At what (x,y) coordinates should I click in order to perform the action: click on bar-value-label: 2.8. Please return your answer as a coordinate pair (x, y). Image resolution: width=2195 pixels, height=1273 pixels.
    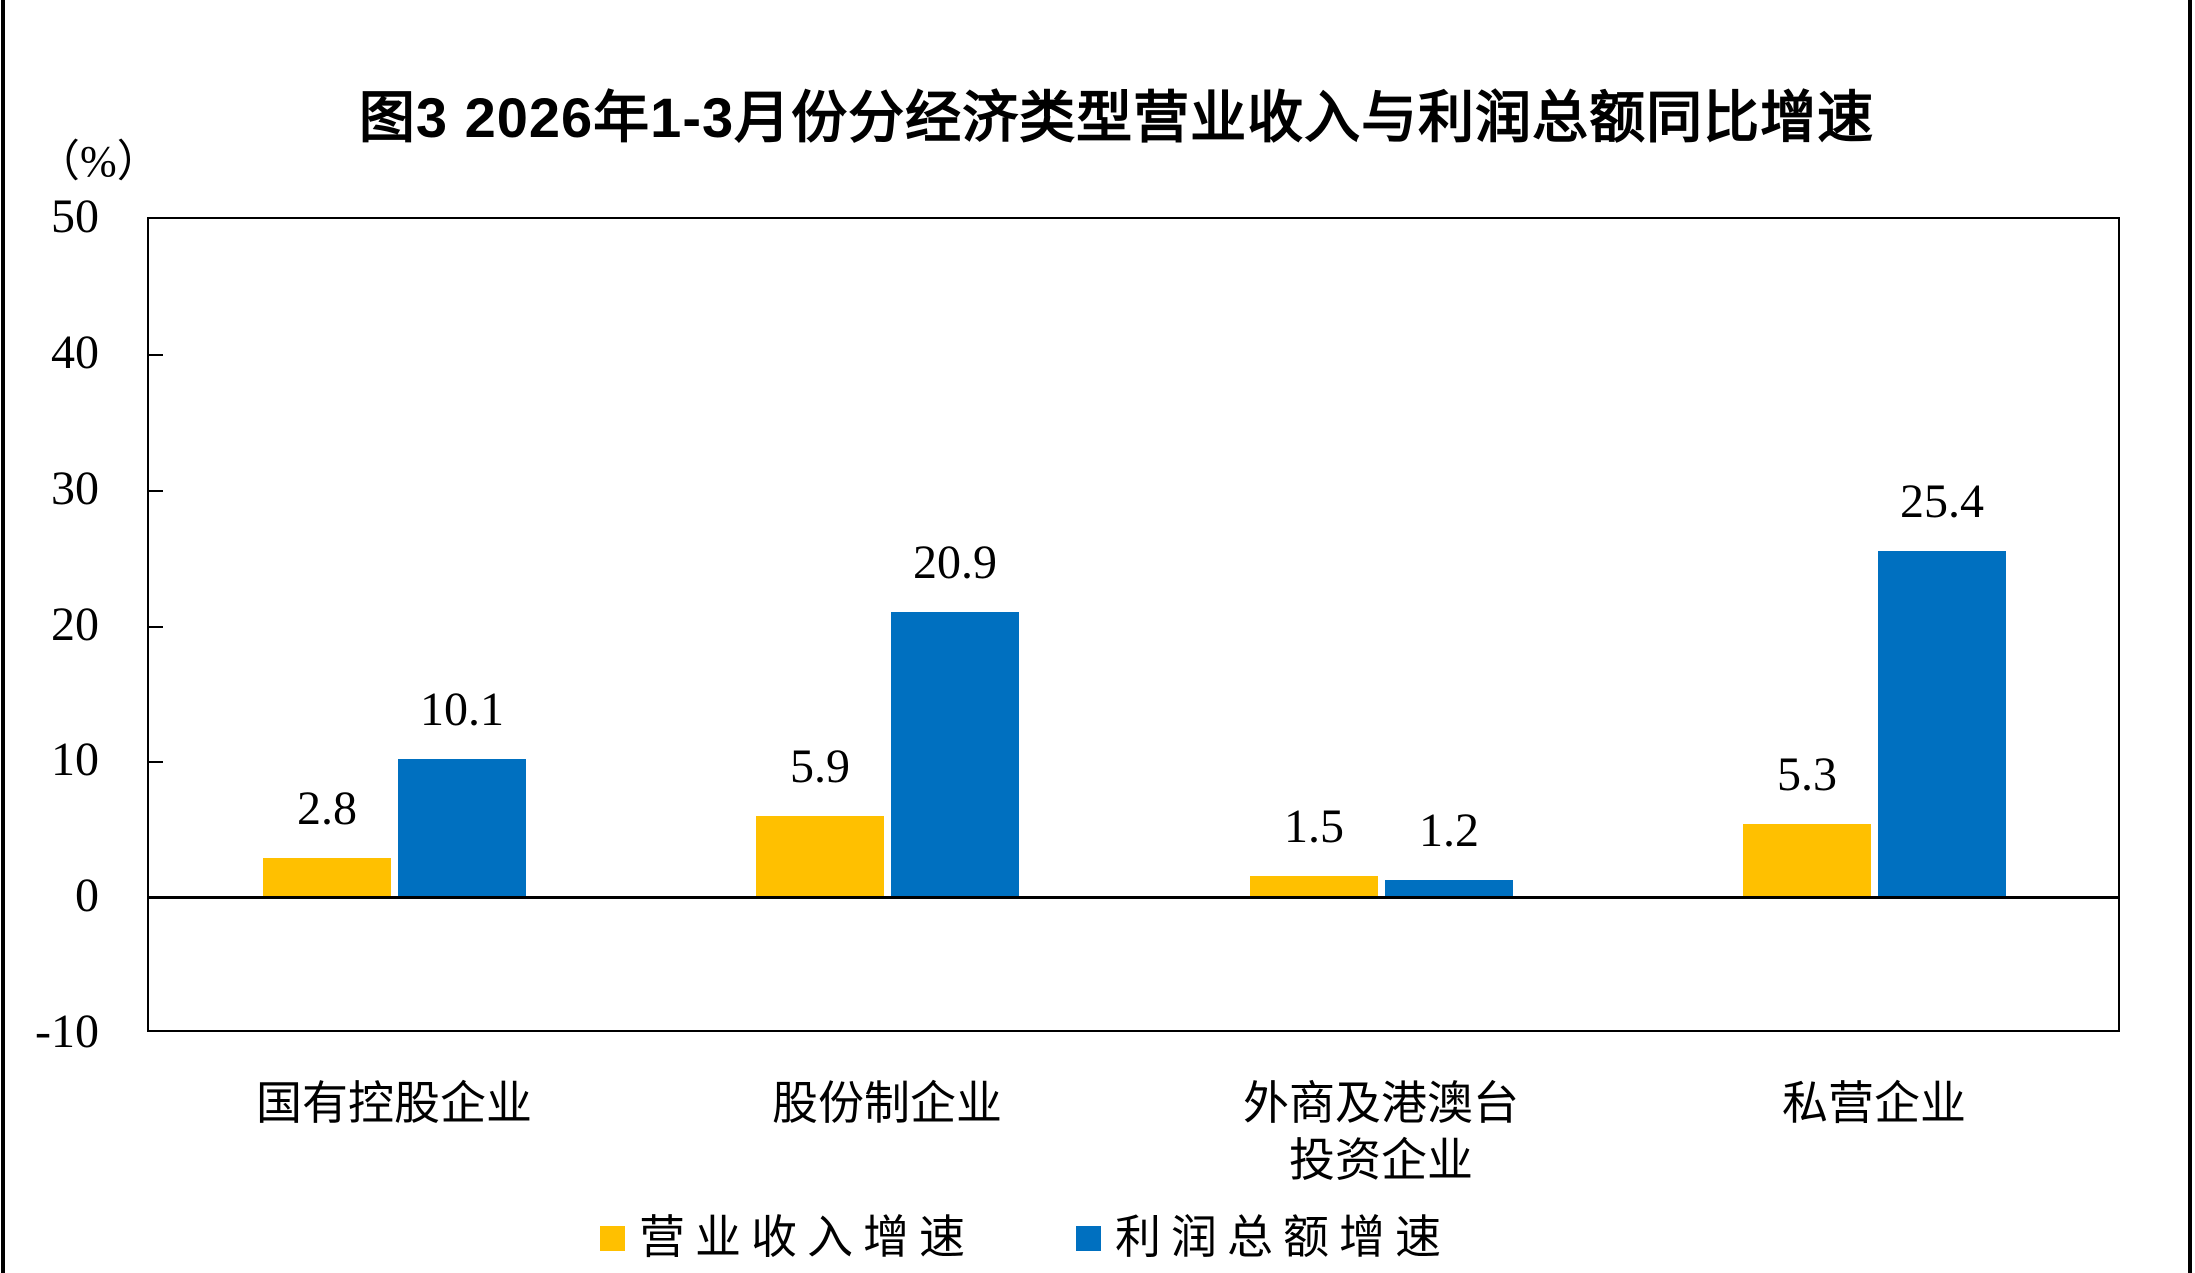
    Looking at the image, I should click on (327, 808).